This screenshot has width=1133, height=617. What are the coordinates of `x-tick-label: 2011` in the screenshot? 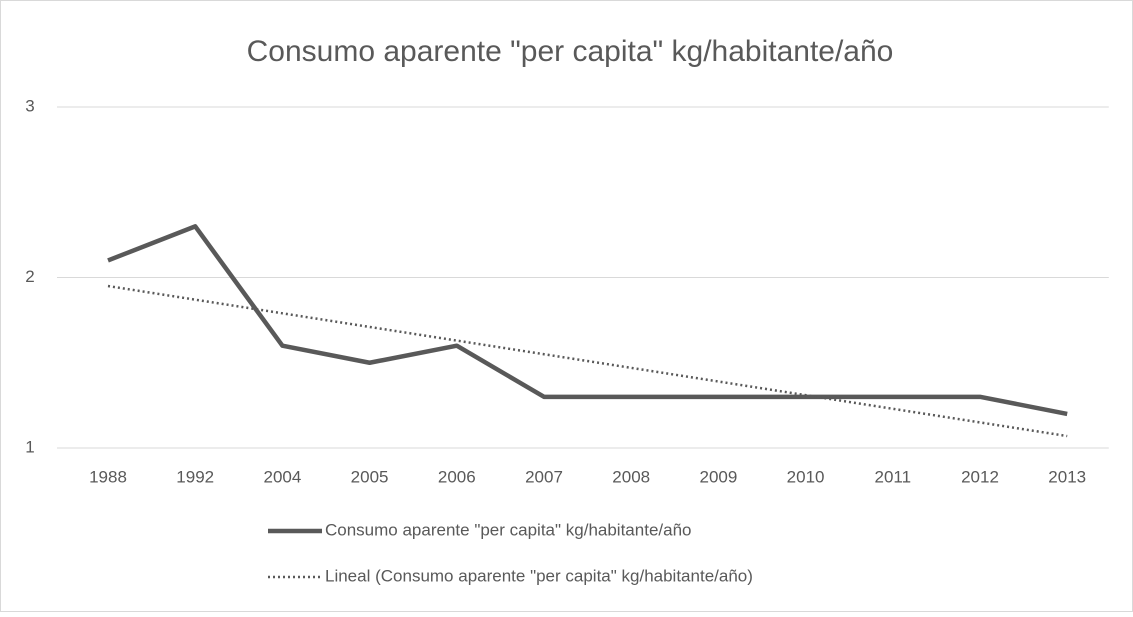 It's located at (893, 476).